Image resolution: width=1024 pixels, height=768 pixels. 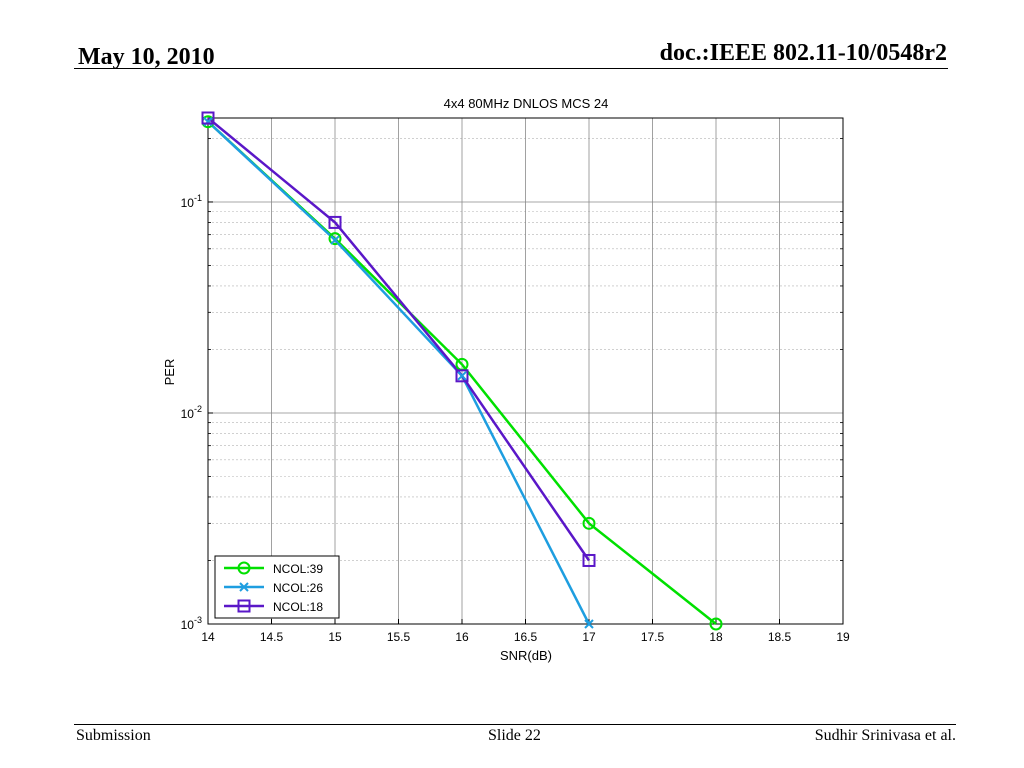 What do you see at coordinates (515, 724) in the screenshot?
I see `footer-divider` at bounding box center [515, 724].